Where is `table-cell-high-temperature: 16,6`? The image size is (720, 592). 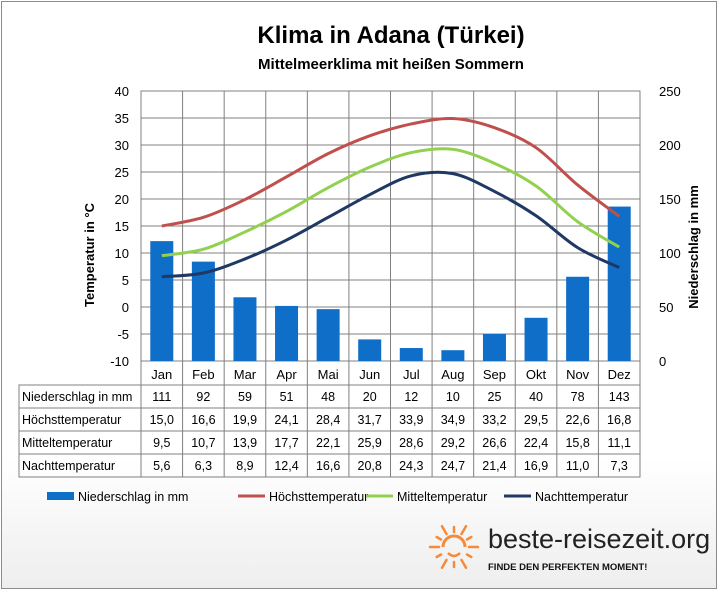
table-cell-high-temperature: 16,6 is located at coordinates (203, 420).